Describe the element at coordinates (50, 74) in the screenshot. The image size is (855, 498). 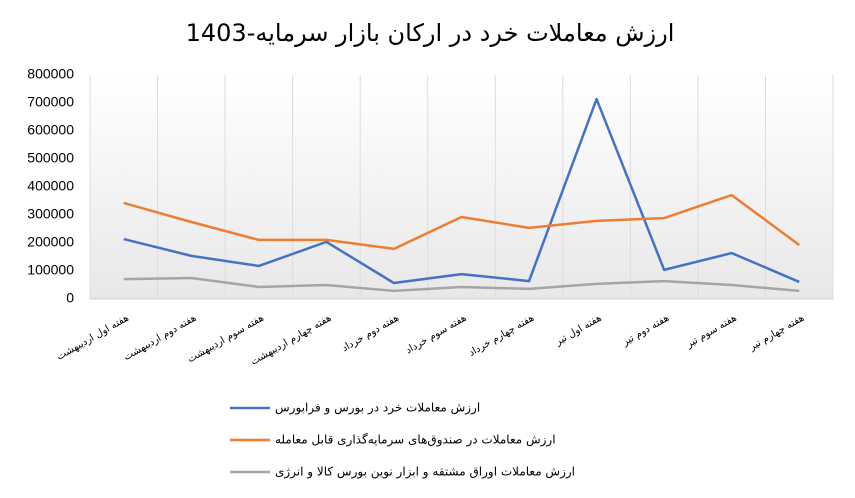
I see `y-tick-label: 800000` at that location.